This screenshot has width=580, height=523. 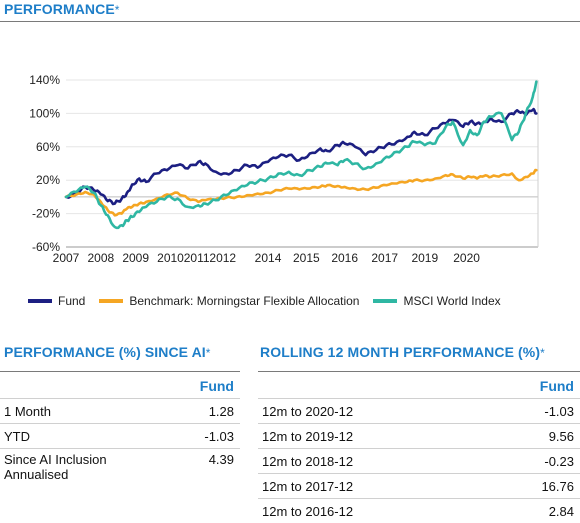 I want to click on since-ai-row-label-line2: Annualised, so click(x=87, y=474).